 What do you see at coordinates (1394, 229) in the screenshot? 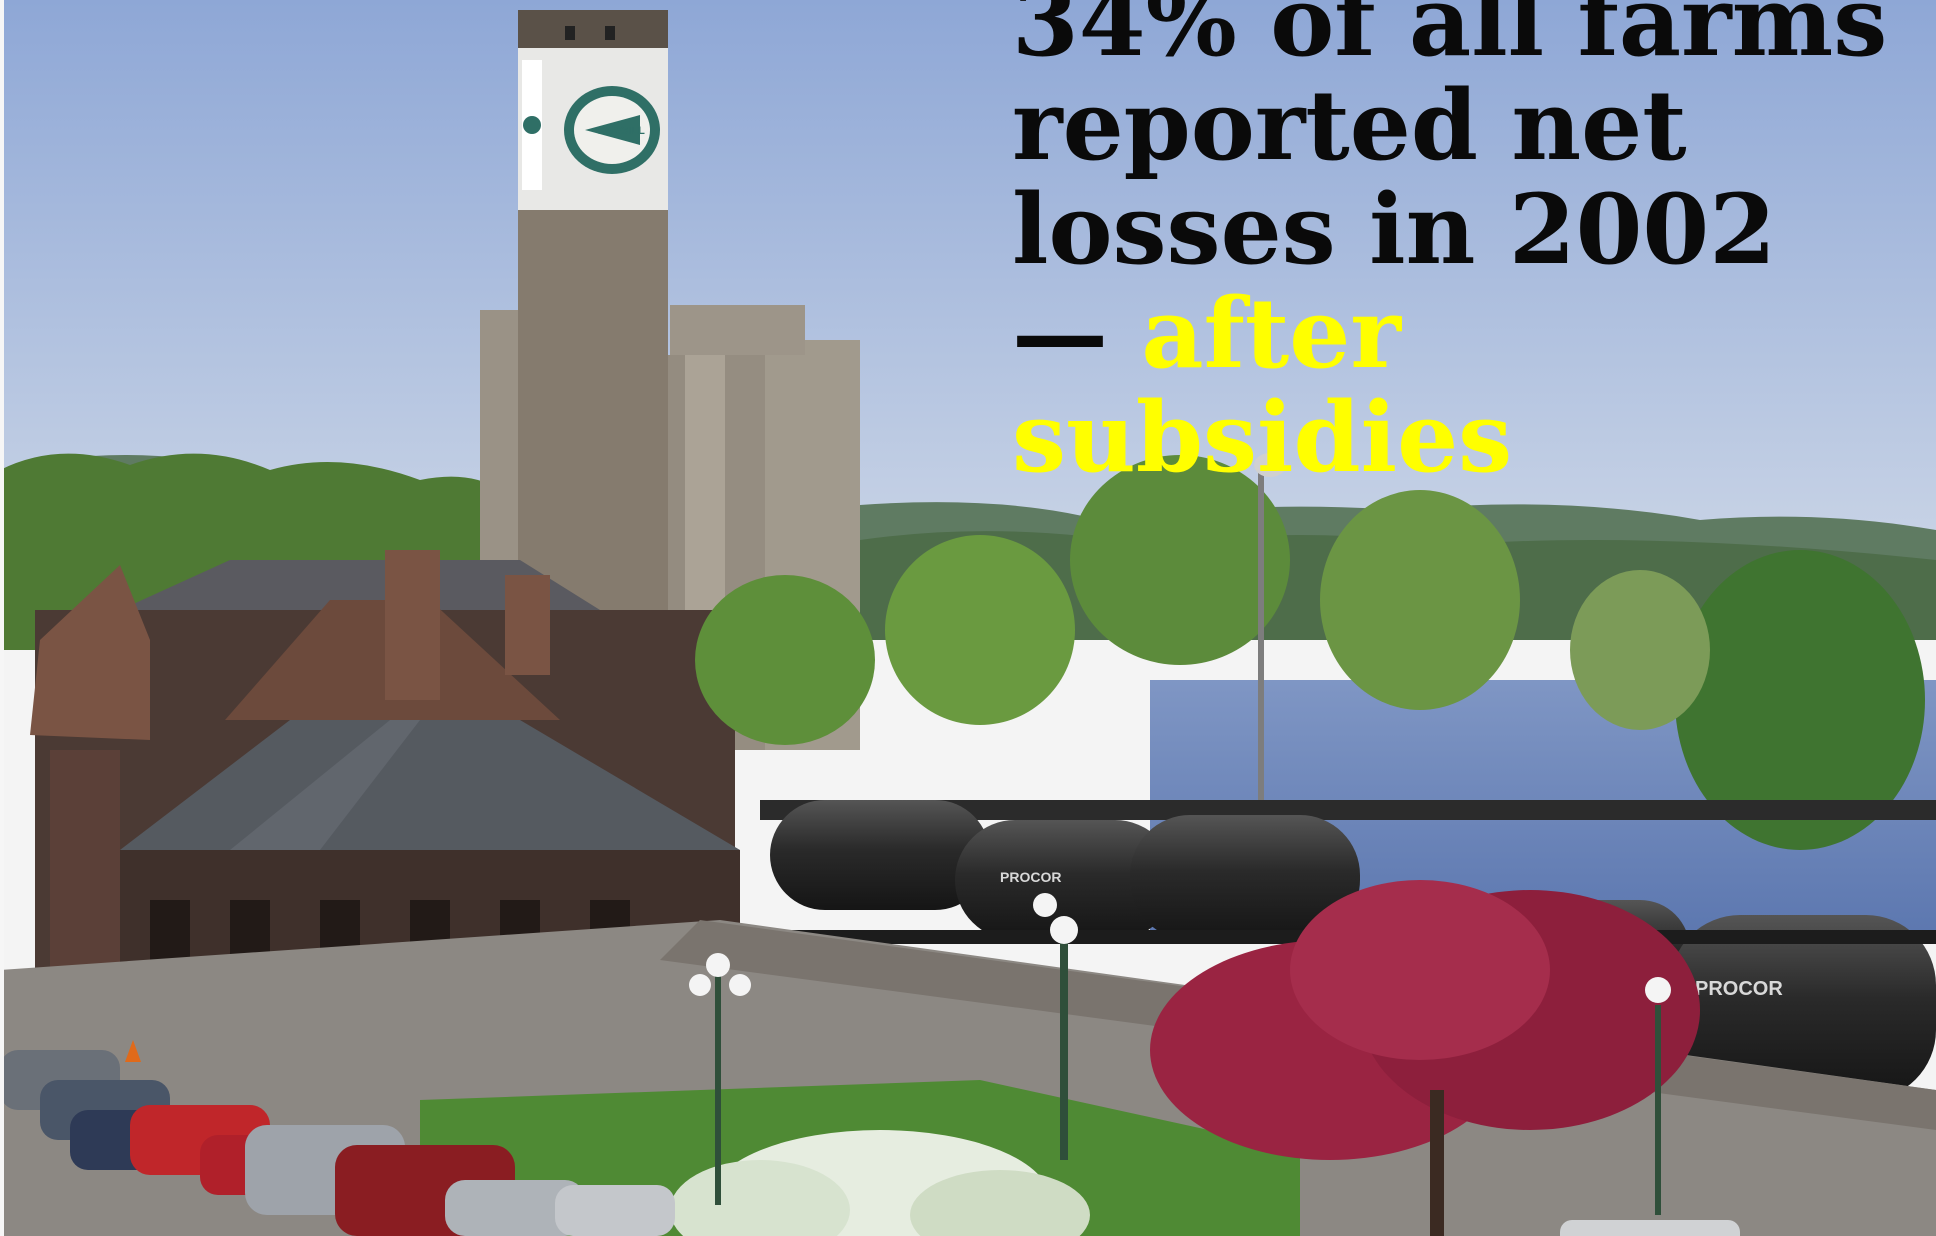
I see `headline-line-3: losses in 2002` at bounding box center [1394, 229].